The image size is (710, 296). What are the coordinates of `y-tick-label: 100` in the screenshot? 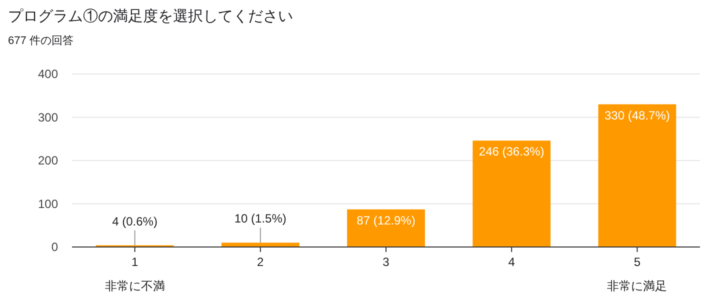 It's located at (48, 203).